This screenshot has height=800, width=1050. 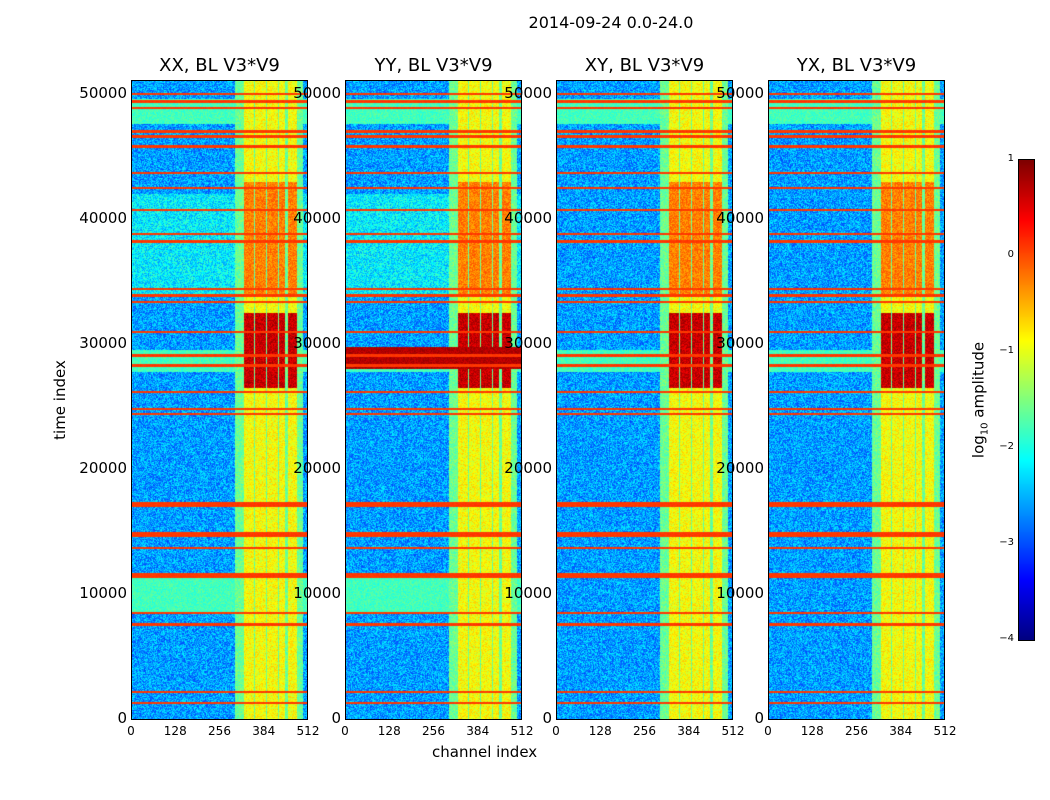 What do you see at coordinates (980, 400) in the screenshot?
I see `colorbar-label: log10 amplitude` at bounding box center [980, 400].